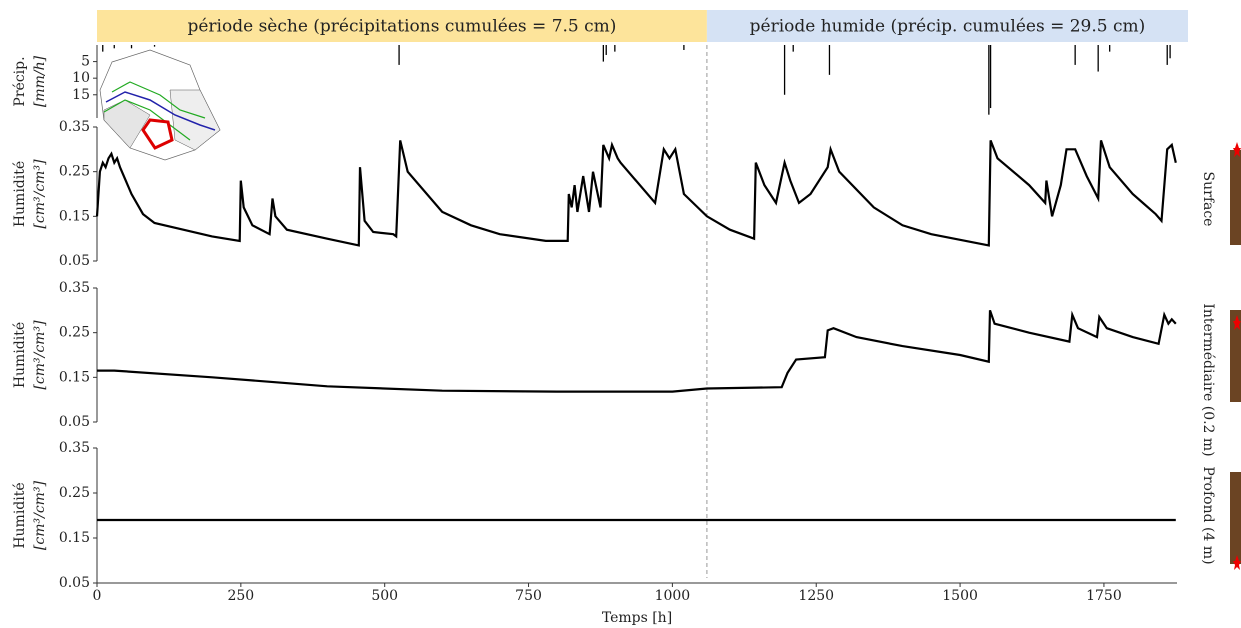  I want to click on soil-icons, so click(1235, 356).